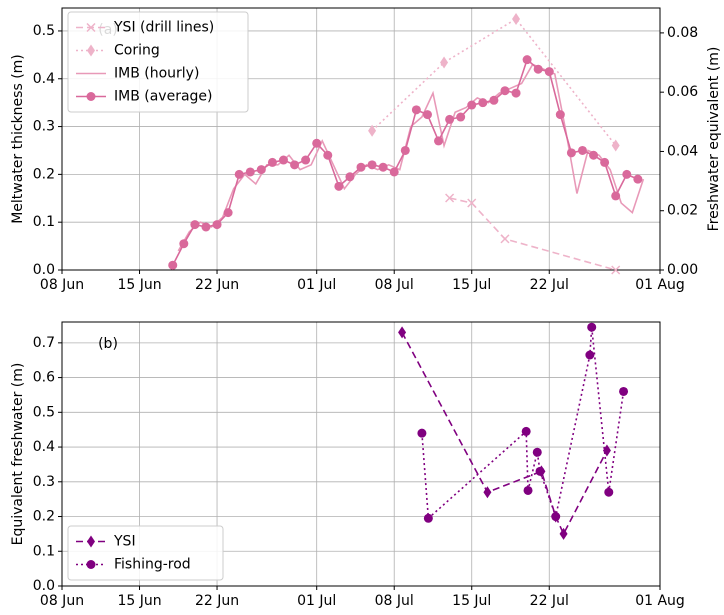 Image resolution: width=724 pixels, height=615 pixels. Describe the element at coordinates (152, 565) in the screenshot. I see `legend-label: Fishing-rod` at that location.